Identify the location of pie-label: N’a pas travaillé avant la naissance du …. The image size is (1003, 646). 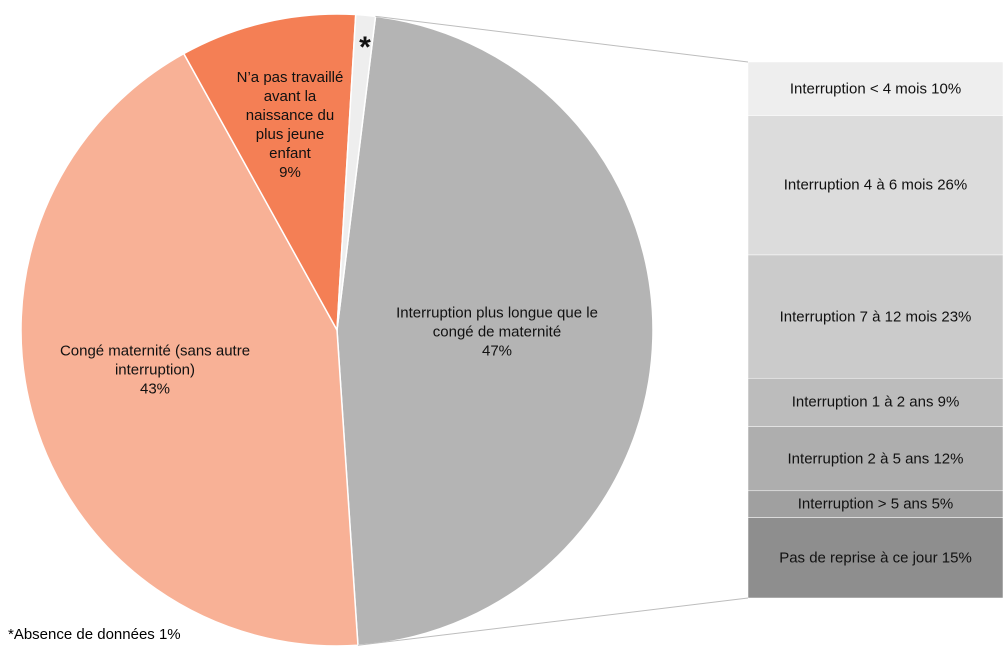
(290, 125).